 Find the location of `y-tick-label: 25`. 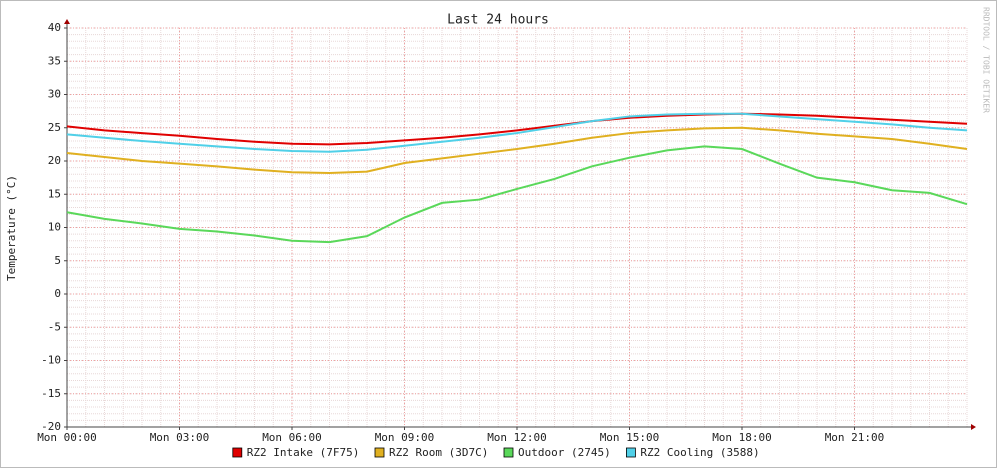

y-tick-label: 25 is located at coordinates (54, 127).